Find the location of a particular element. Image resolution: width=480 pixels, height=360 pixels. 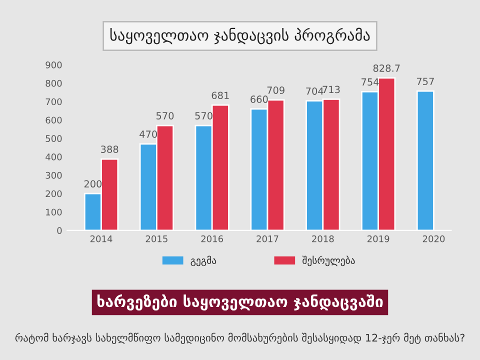

y-tick-label: 700 is located at coordinates (54, 102).